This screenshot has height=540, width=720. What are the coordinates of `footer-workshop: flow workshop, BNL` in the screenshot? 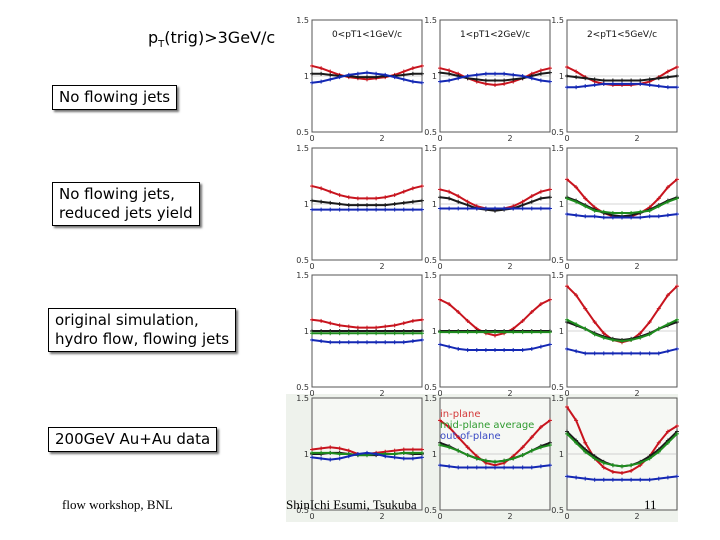 It's located at (117, 504).